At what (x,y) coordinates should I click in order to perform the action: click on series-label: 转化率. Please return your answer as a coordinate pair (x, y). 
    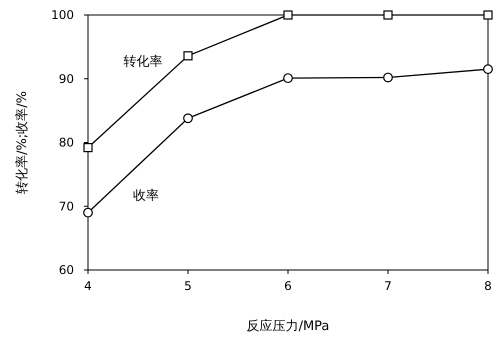
    Looking at the image, I should click on (143, 62).